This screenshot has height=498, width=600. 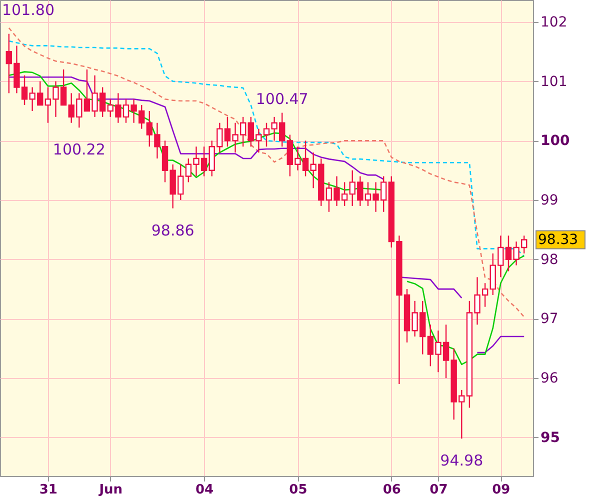 What do you see at coordinates (298, 490) in the screenshot?
I see `x-tick-label: 05` at bounding box center [298, 490].